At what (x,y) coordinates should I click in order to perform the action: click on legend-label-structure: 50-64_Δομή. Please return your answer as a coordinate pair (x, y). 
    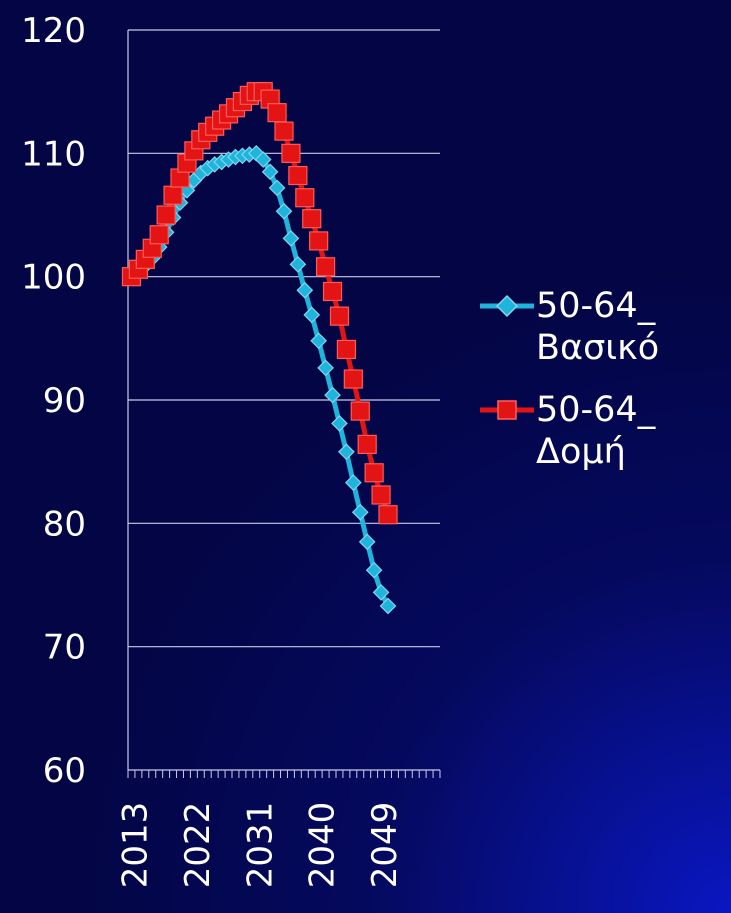
    Looking at the image, I should click on (596, 431).